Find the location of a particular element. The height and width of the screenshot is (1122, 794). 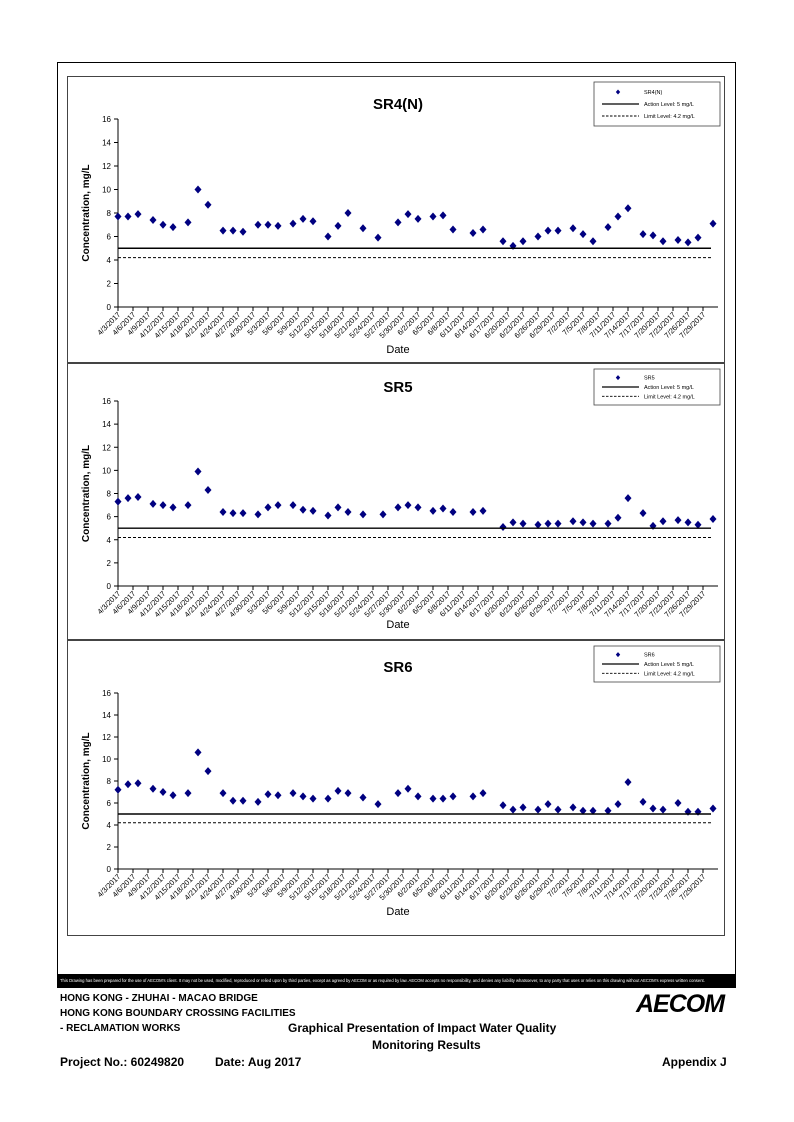

y-tick-label: 0 is located at coordinates (109, 586).